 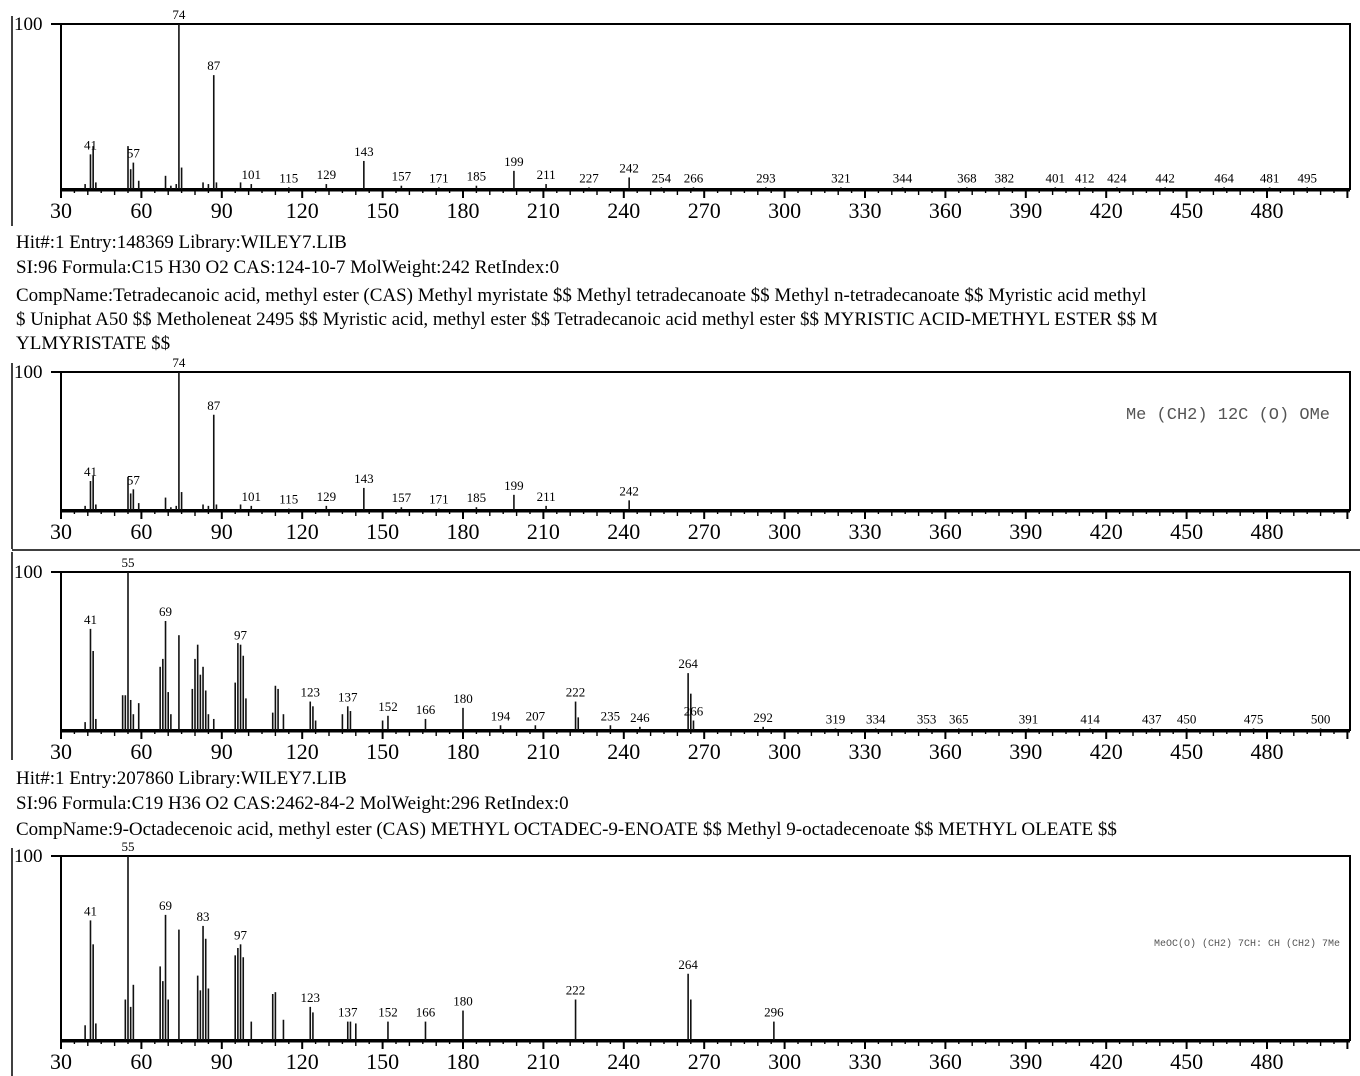 I want to click on peak-label: 235, so click(x=611, y=715).